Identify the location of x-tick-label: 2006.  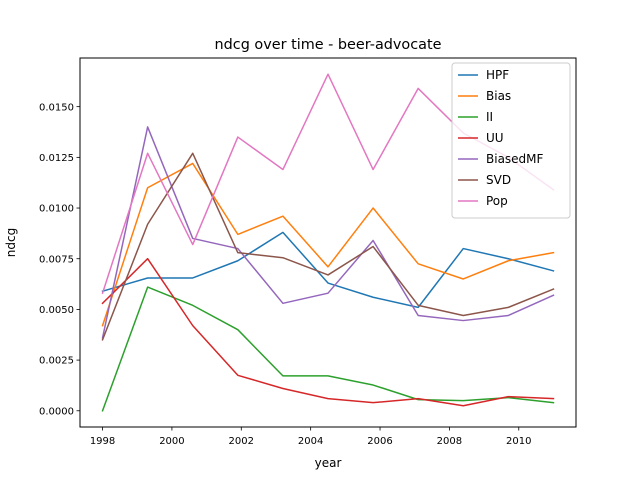
(379, 441).